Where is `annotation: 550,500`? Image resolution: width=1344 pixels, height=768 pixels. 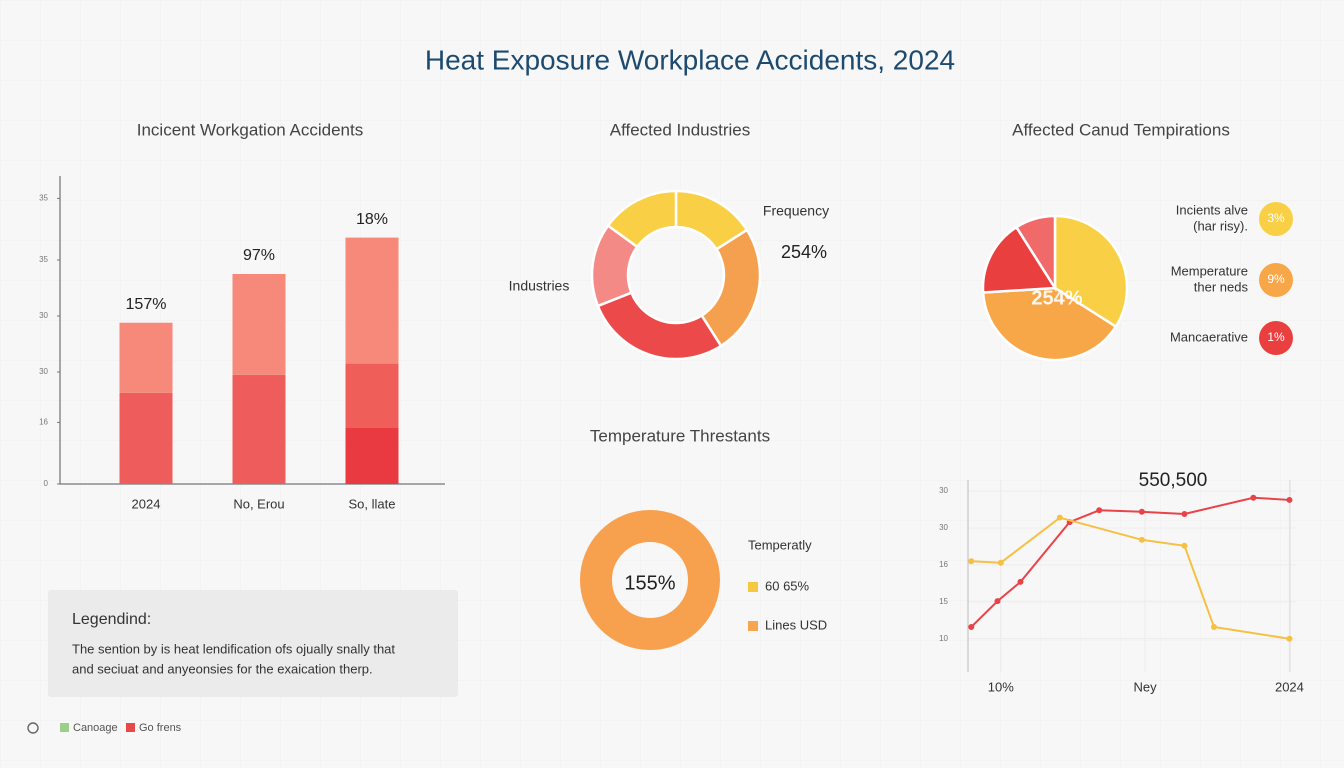 annotation: 550,500 is located at coordinates (1173, 480).